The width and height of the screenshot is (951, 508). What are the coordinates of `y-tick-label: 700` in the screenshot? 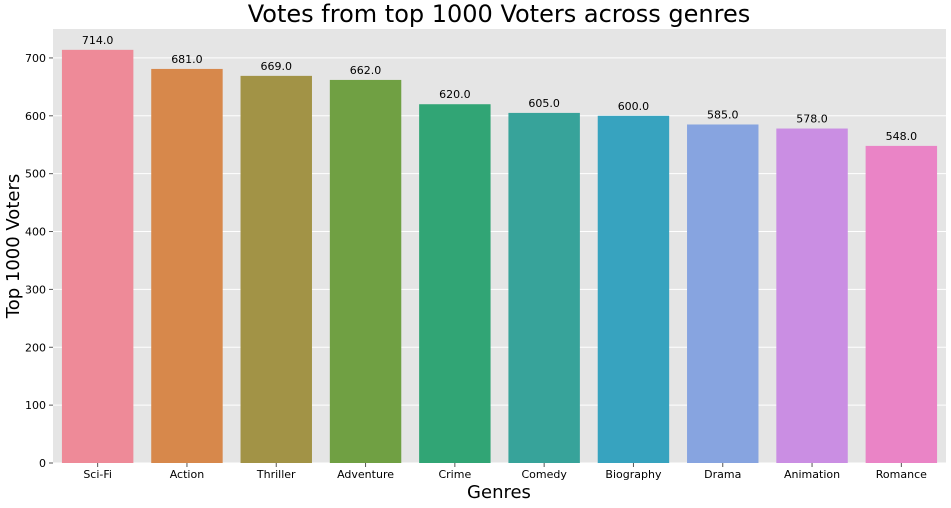 It's located at (35, 58).